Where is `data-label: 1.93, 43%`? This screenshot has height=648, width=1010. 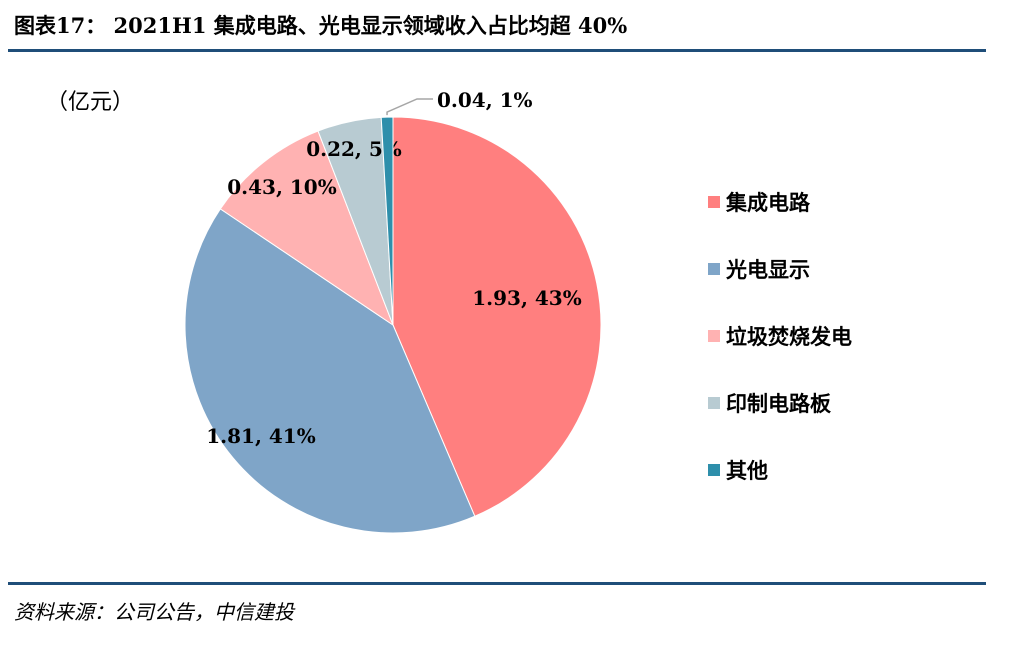
data-label: 1.93, 43% is located at coordinates (526, 298).